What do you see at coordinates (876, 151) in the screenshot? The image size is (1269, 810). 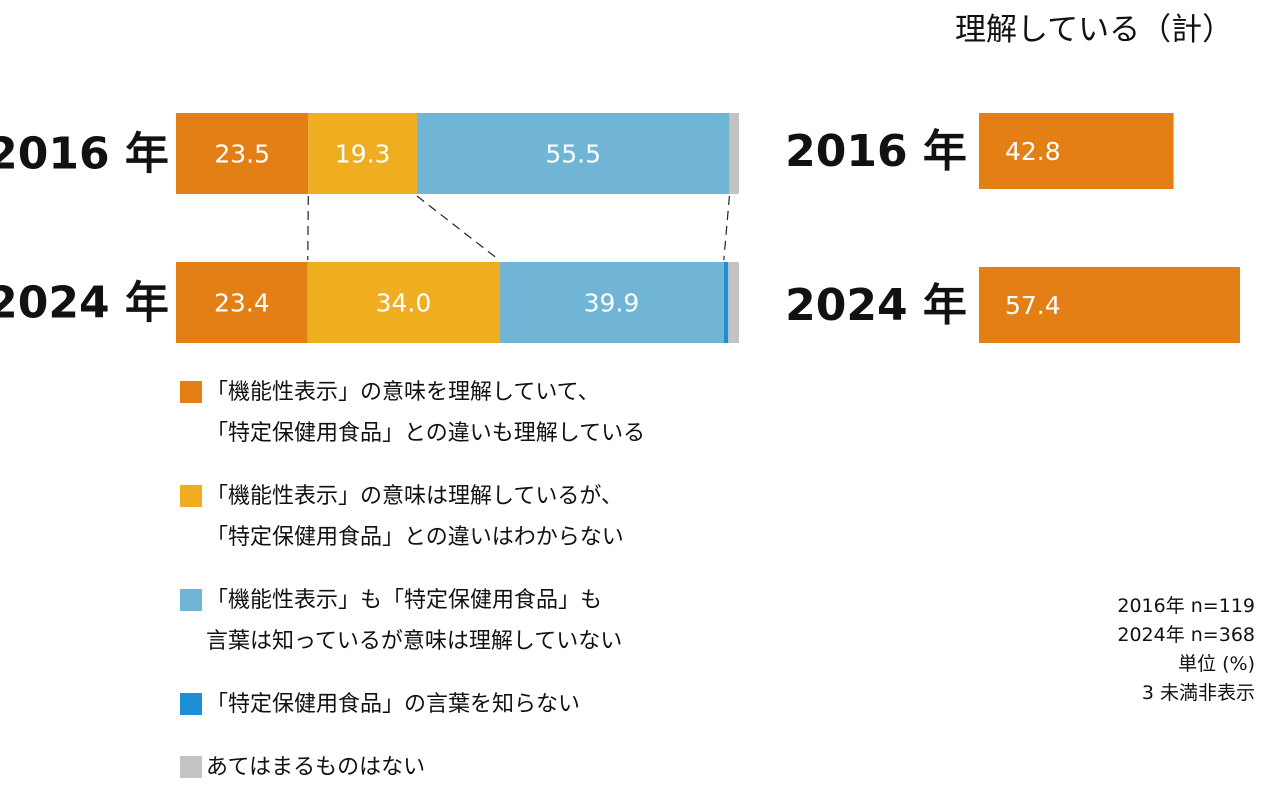 I see `right-category-label-0: 2016 年` at bounding box center [876, 151].